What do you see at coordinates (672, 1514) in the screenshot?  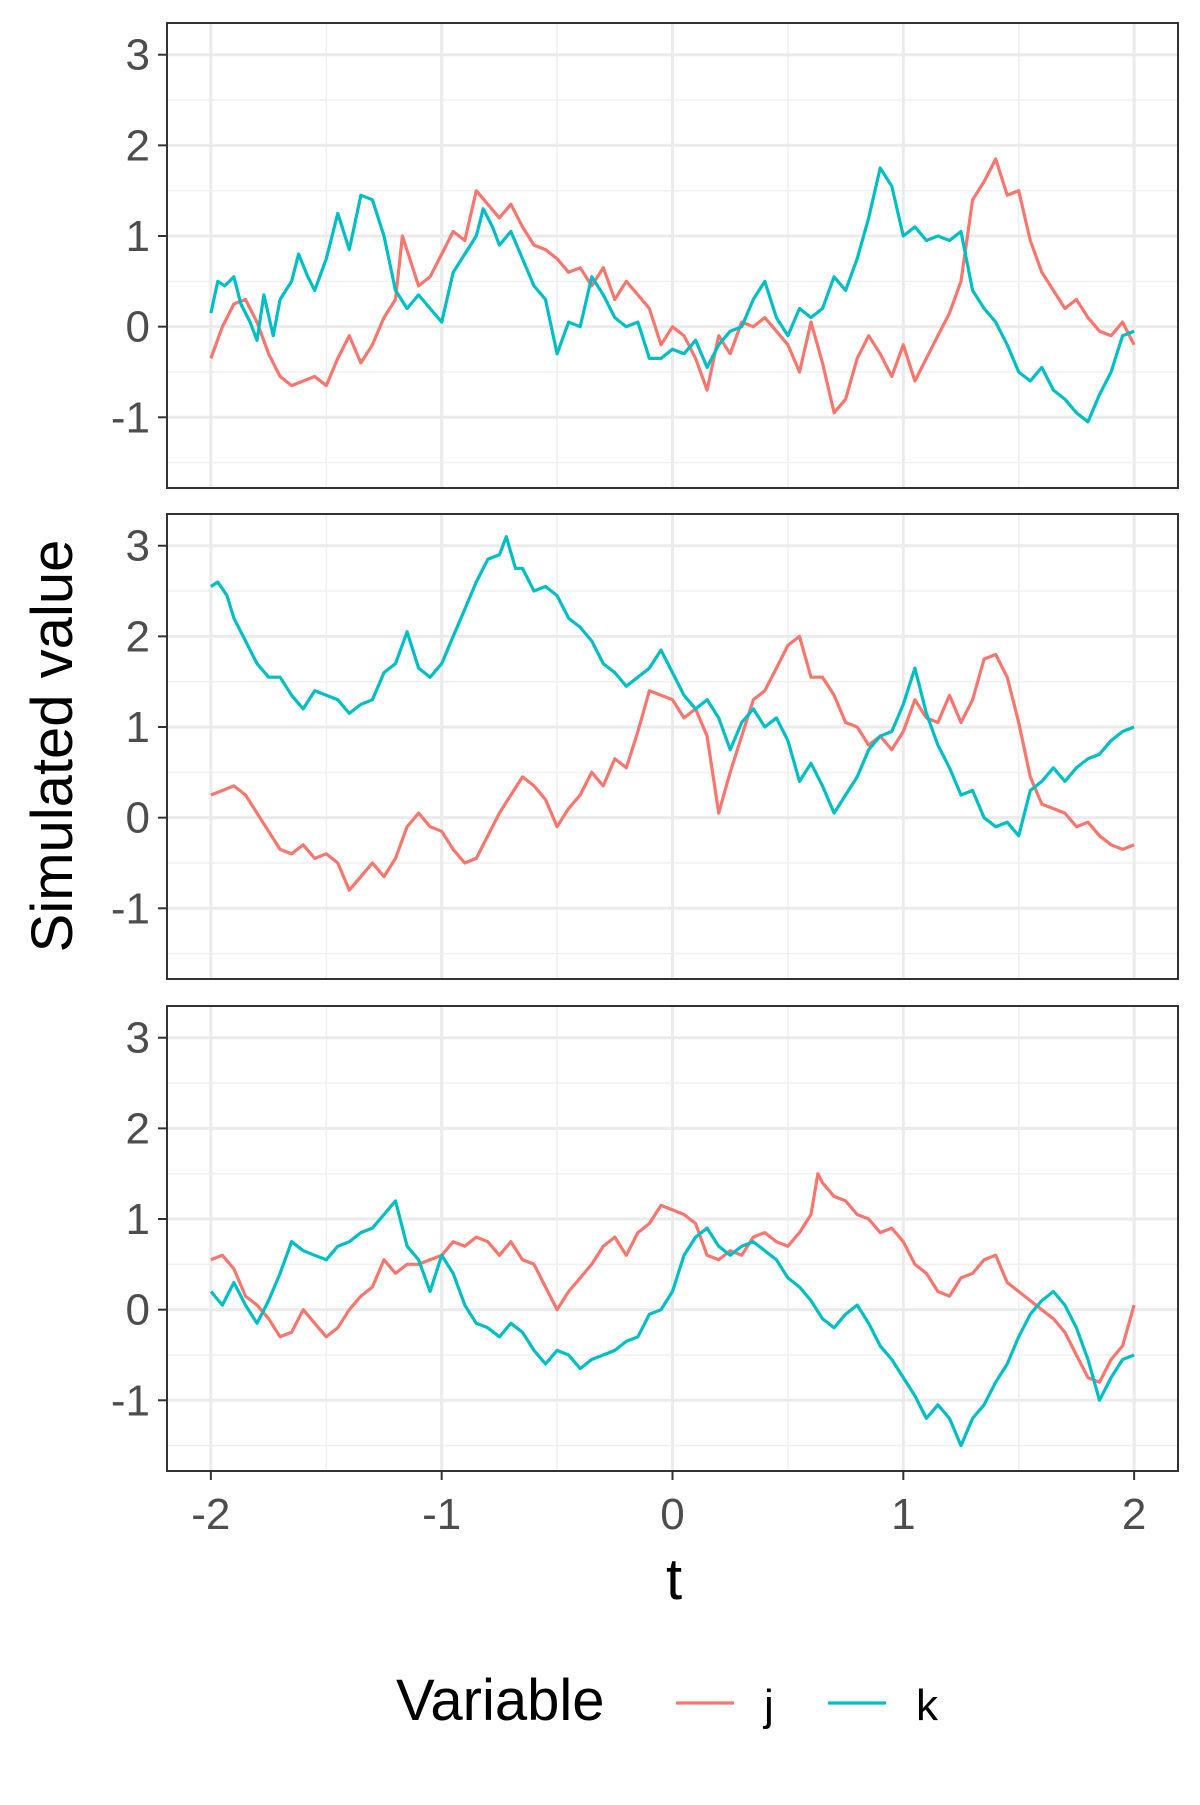 I see `x-tick-label: 0` at bounding box center [672, 1514].